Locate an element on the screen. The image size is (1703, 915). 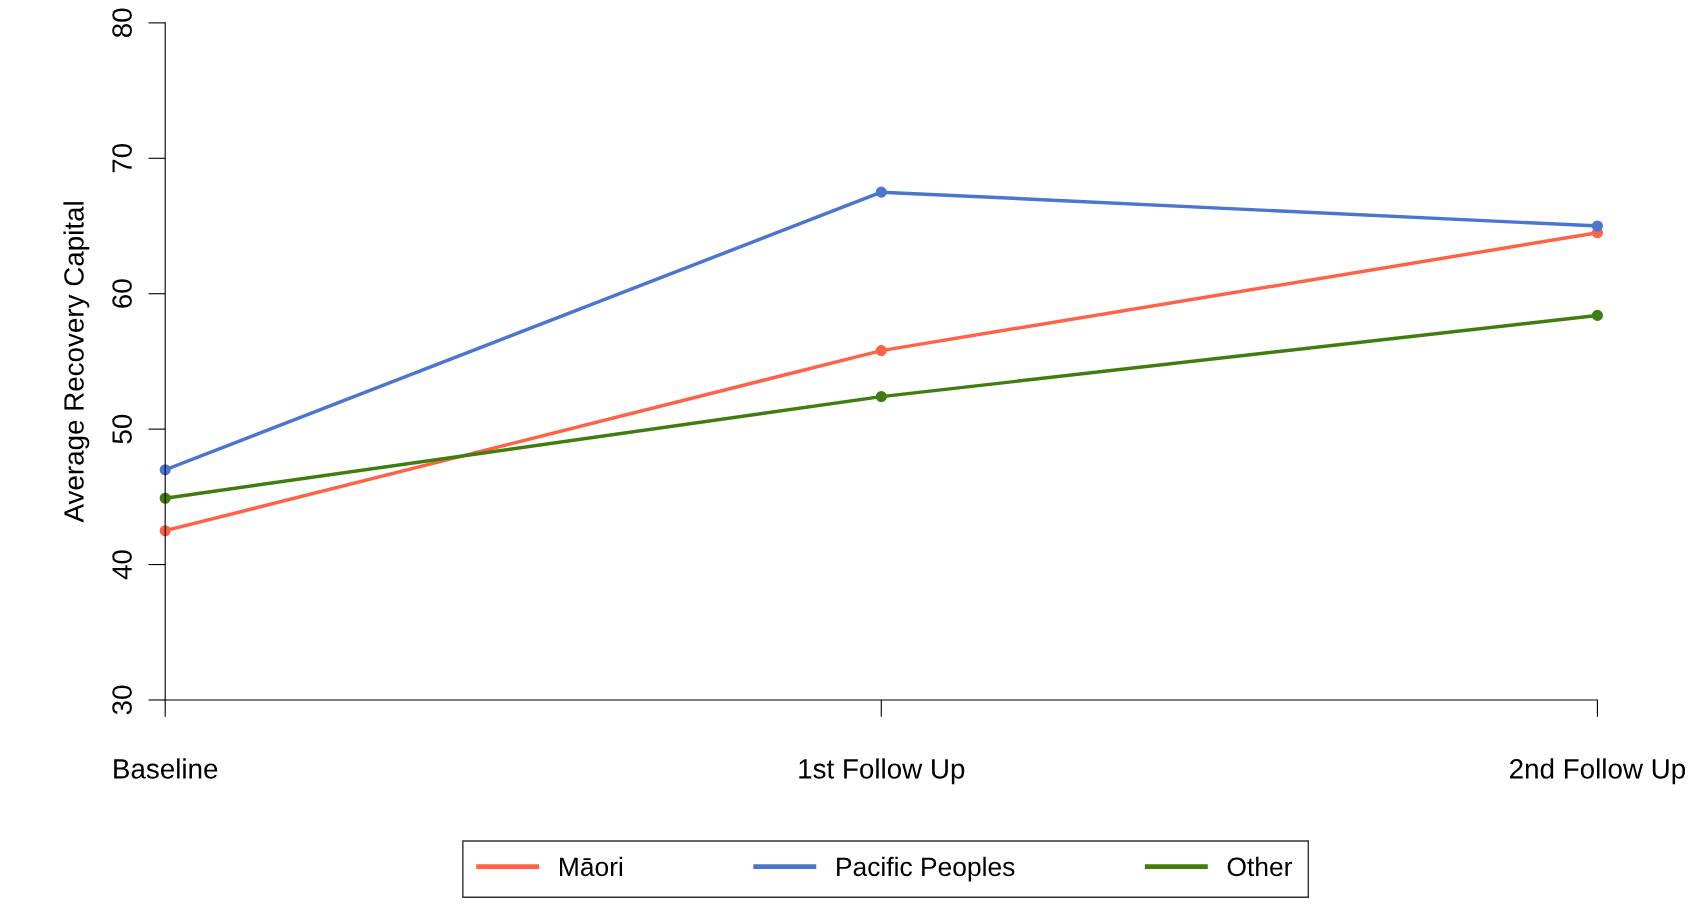
x-tick-label: 2nd Follow Up is located at coordinates (1598, 771).